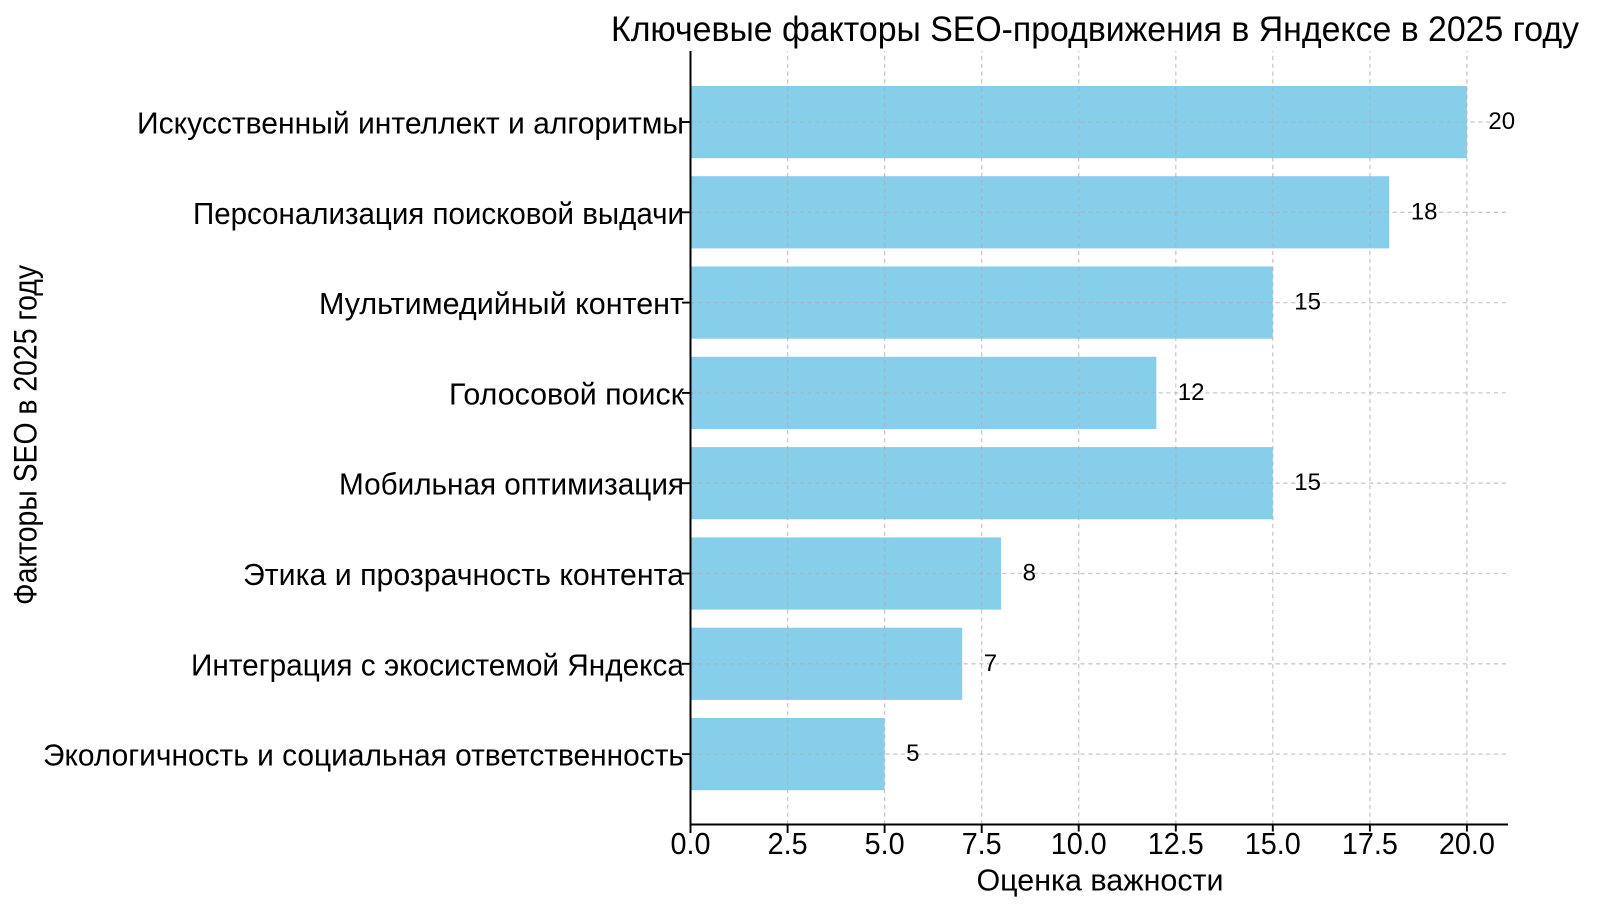  What do you see at coordinates (885, 843) in the screenshot?
I see `svg-text: 5.0` at bounding box center [885, 843].